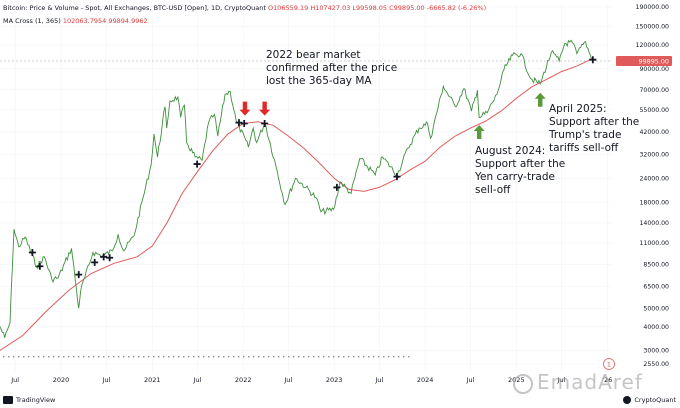 This screenshot has width=680, height=408. Describe the element at coordinates (607, 380) in the screenshot. I see `x-tick-label: '26` at that location.